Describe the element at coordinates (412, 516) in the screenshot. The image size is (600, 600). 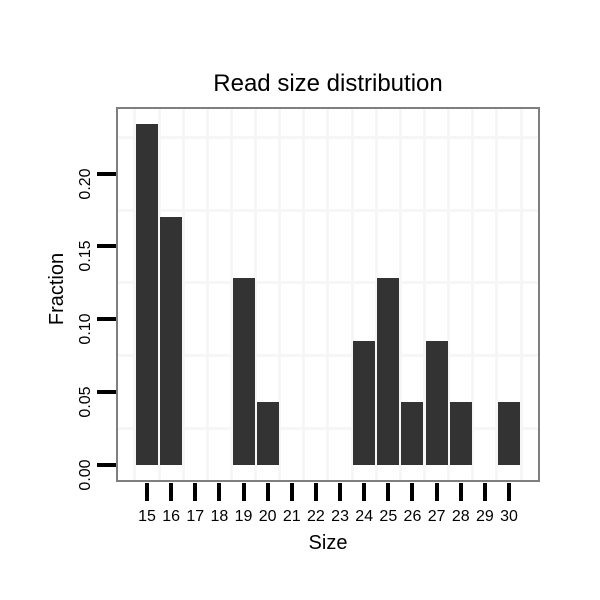
I see `x-tick-label: 26` at that location.